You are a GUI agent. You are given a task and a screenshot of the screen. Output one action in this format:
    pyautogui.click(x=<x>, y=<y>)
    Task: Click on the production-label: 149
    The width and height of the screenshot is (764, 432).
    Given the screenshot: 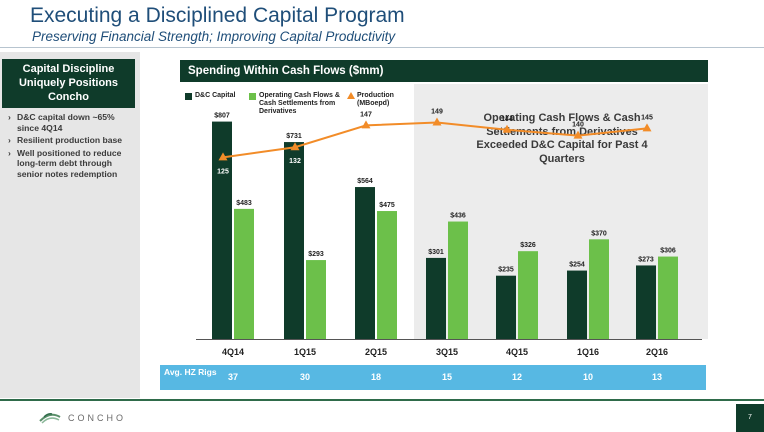 What is the action you would take?
    pyautogui.click(x=437, y=112)
    